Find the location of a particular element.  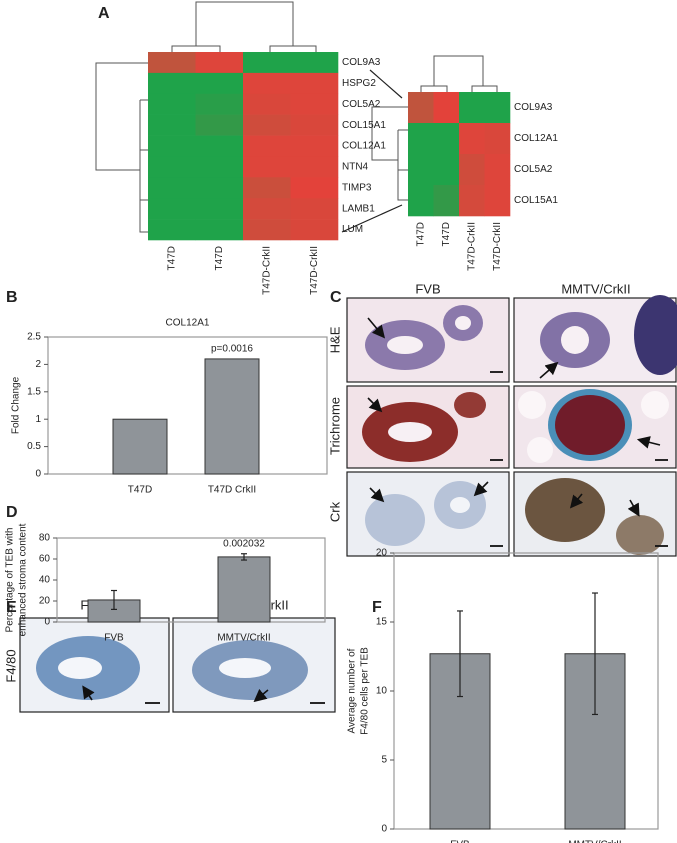

x-tick-label: T47D is located at coordinates (140, 490).